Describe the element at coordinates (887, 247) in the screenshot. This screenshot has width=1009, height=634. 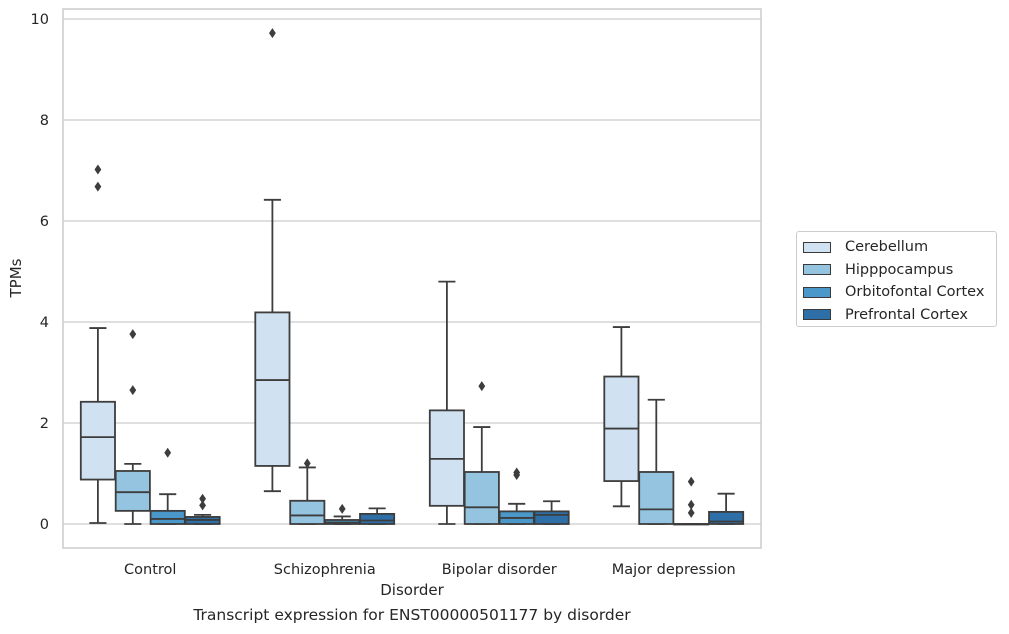
I see `legend-label: Cerebellum` at that location.